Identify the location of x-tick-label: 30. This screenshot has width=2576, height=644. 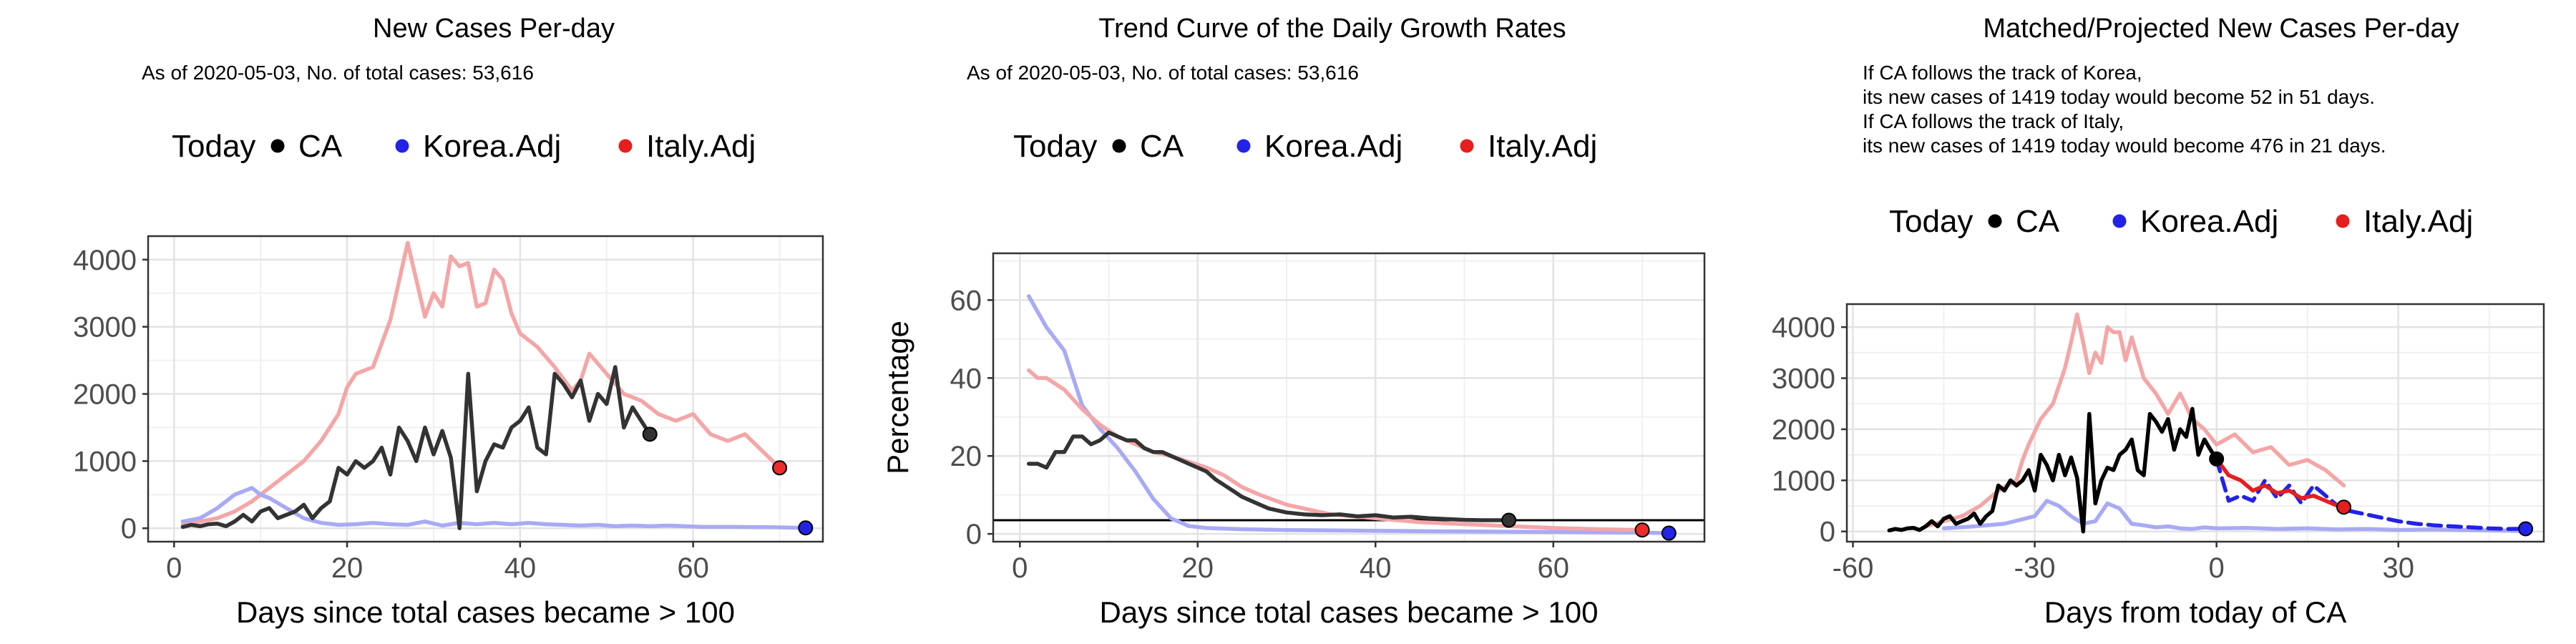
(2398, 568).